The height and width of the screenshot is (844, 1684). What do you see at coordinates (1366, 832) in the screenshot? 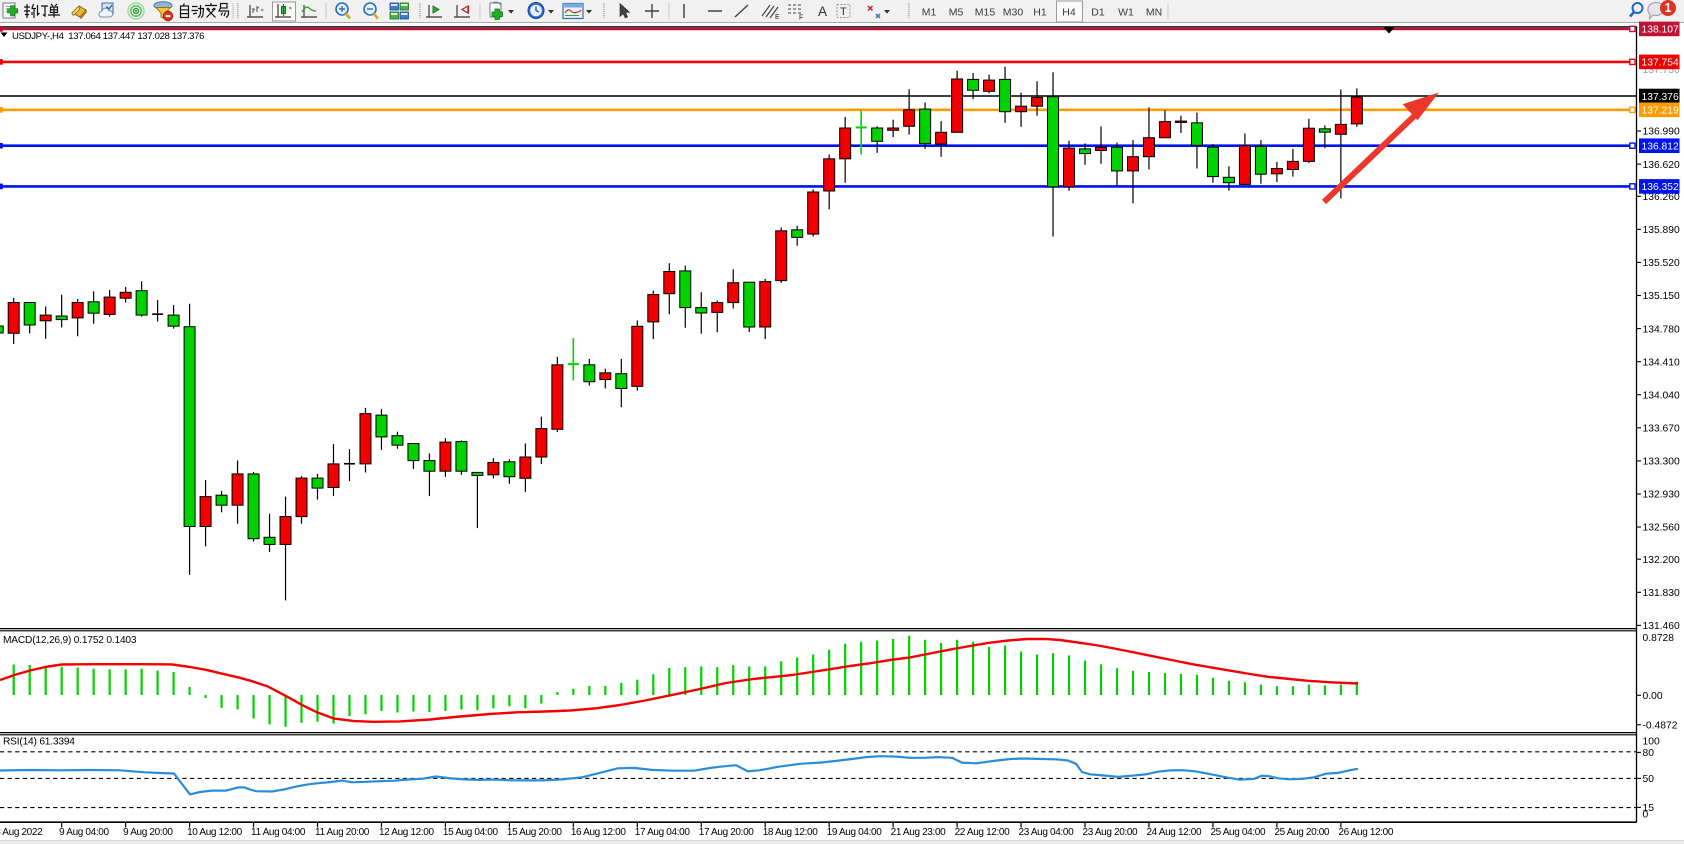
I see `svg-text: 26 Aug 12:00` at bounding box center [1366, 832].